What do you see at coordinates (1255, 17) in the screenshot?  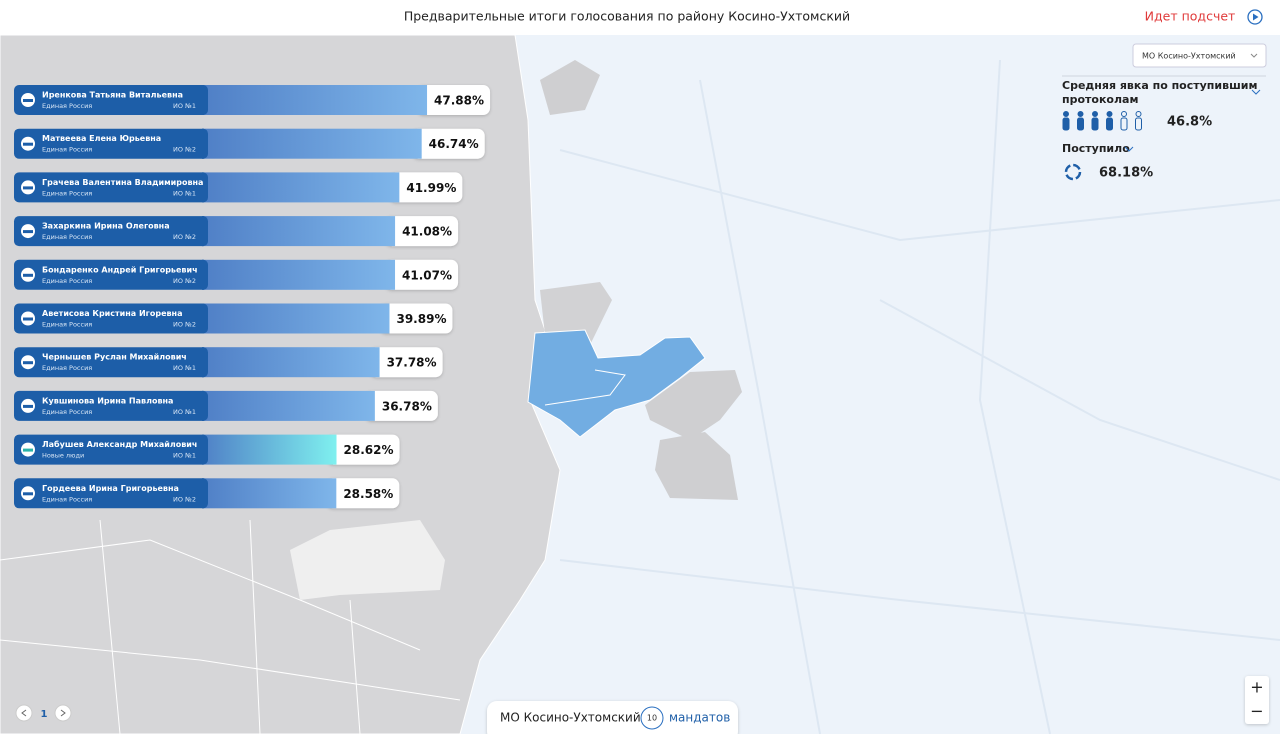 I see `play-button` at bounding box center [1255, 17].